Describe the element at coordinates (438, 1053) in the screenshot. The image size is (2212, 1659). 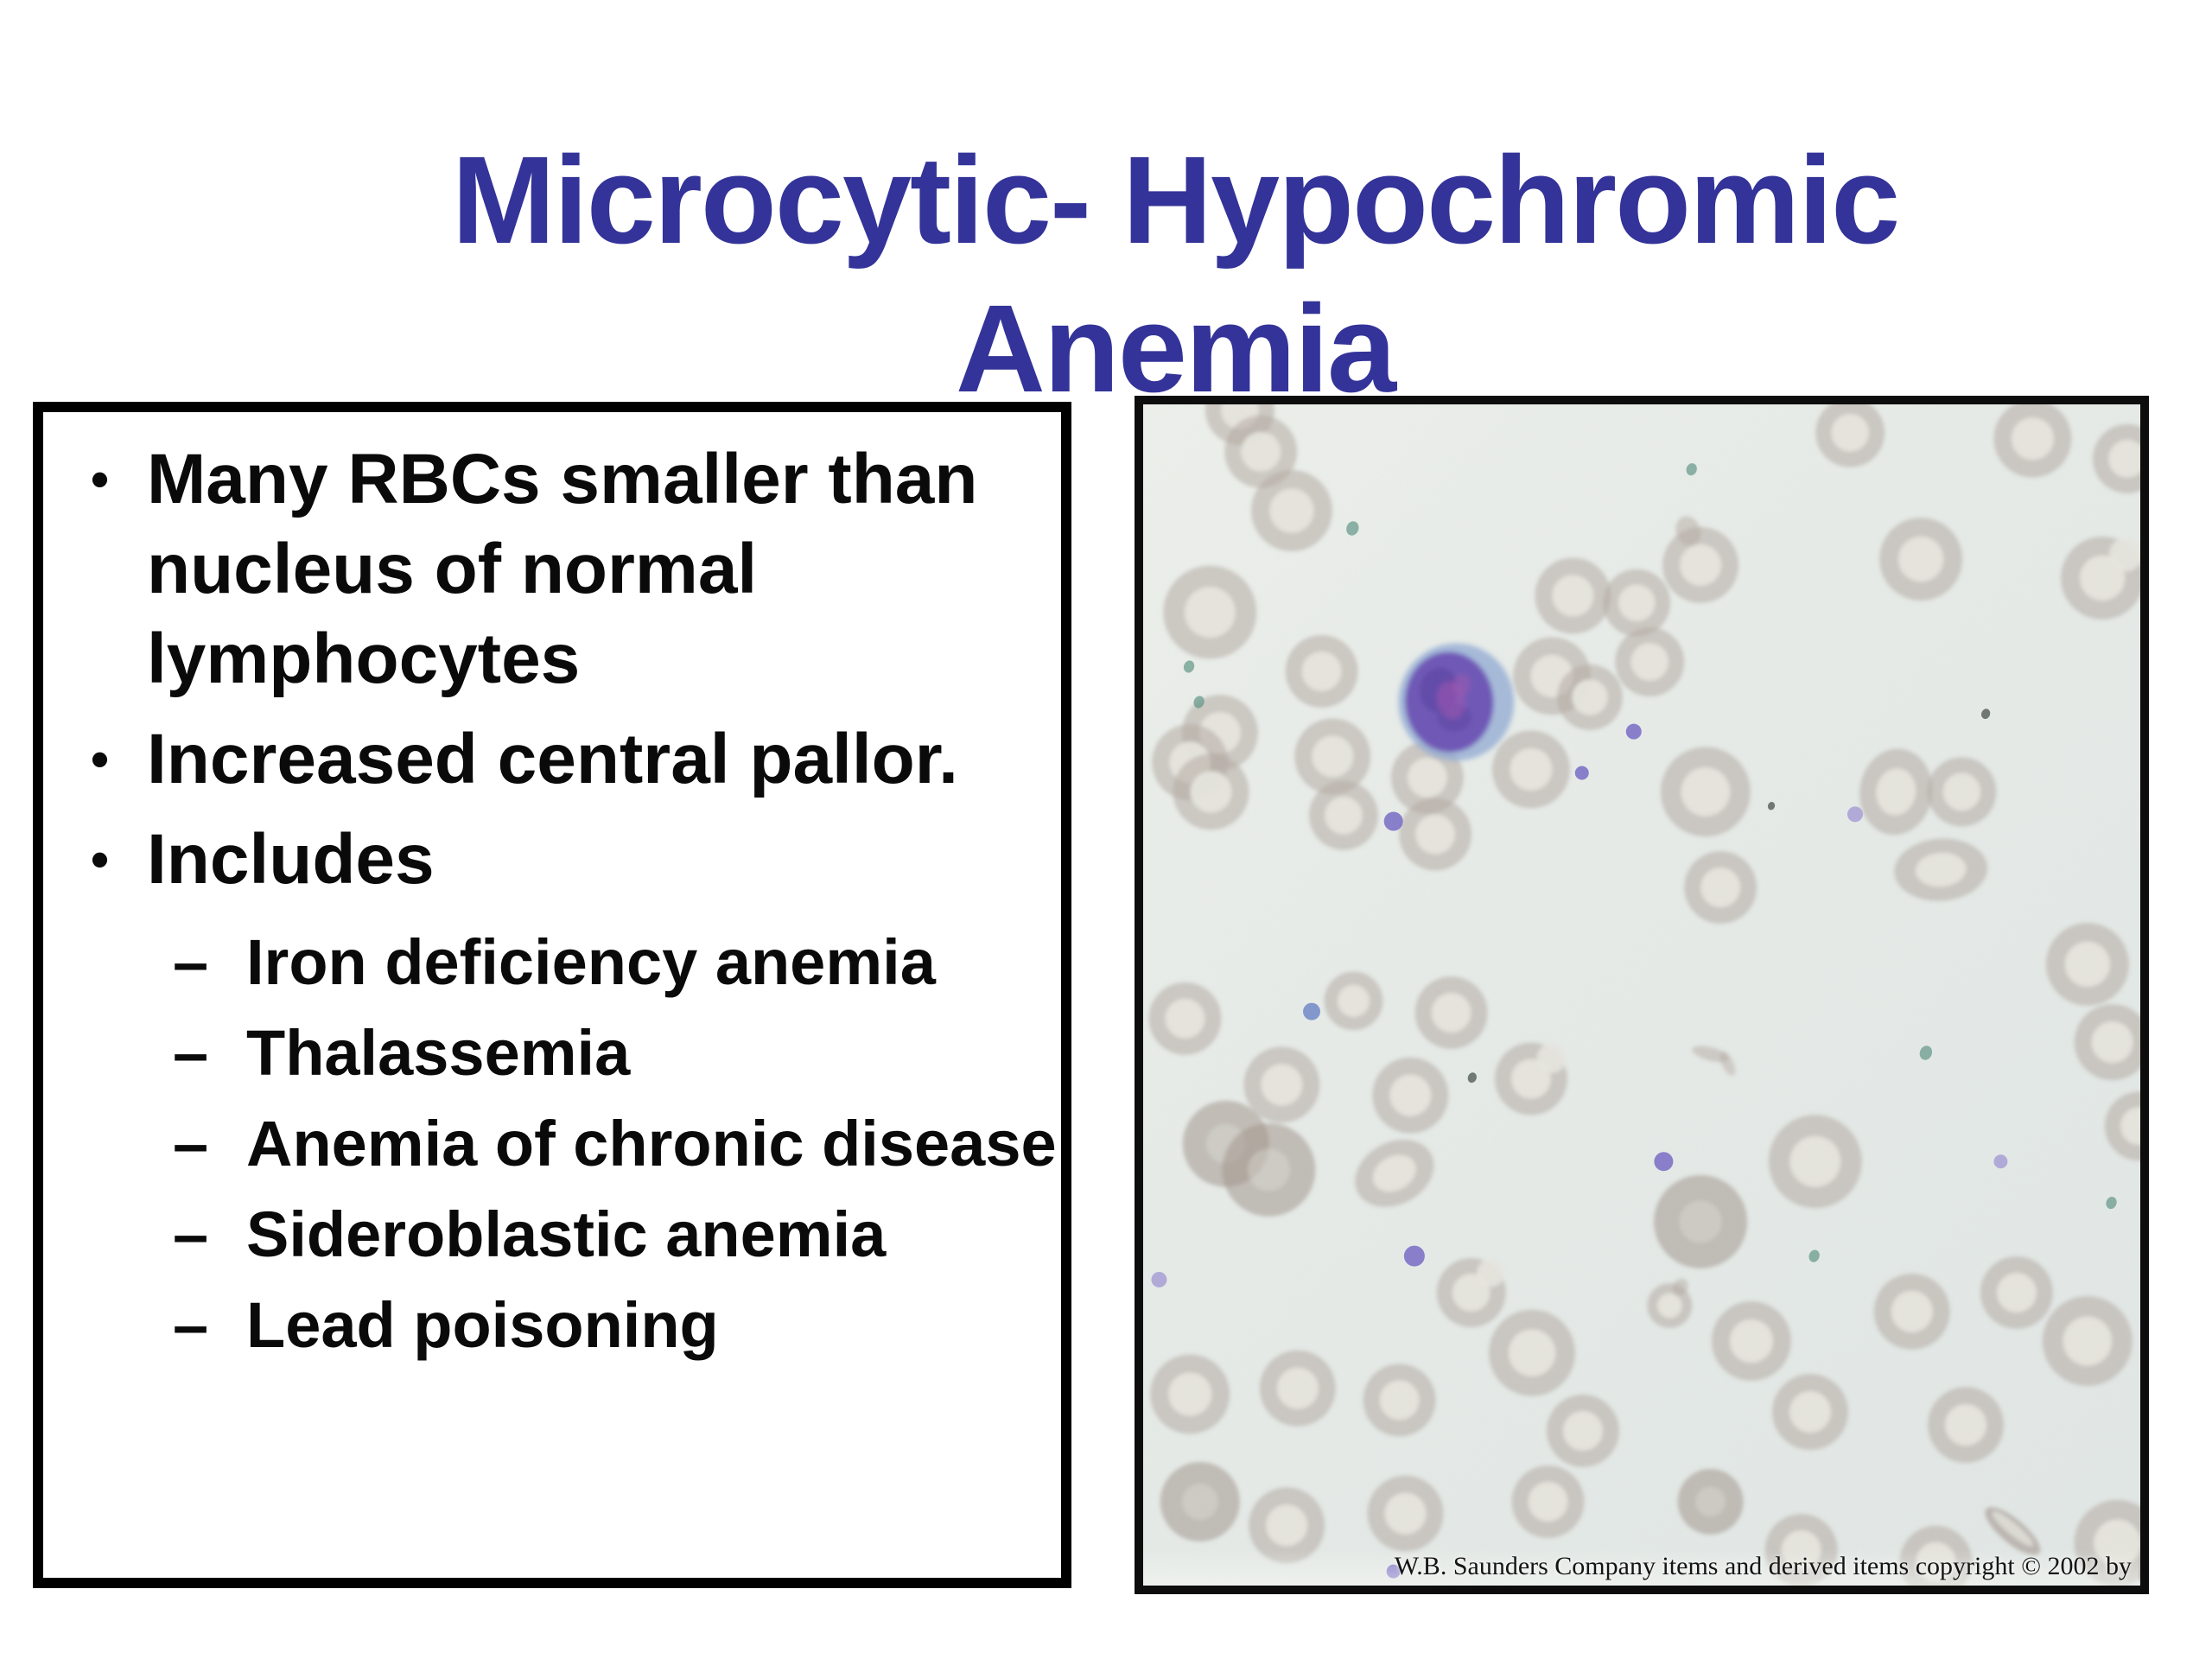
I see `sub-bullet-text: Thalassemia` at that location.